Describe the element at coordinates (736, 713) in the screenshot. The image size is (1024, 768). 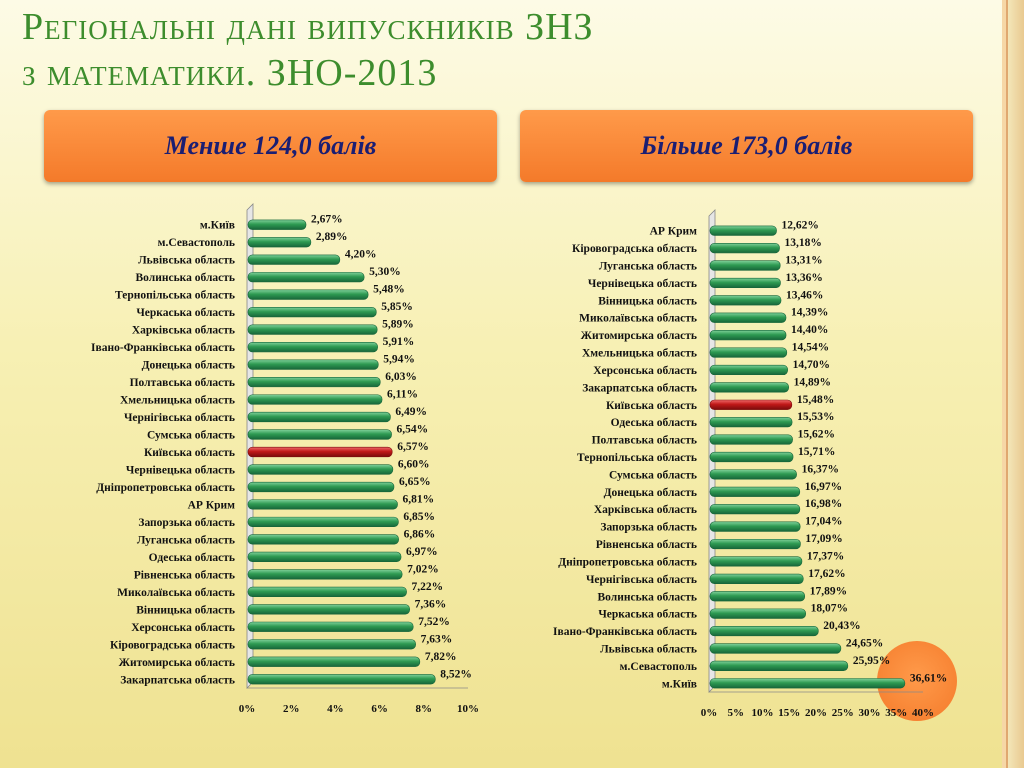
I see `x-tick-label: 5%` at that location.